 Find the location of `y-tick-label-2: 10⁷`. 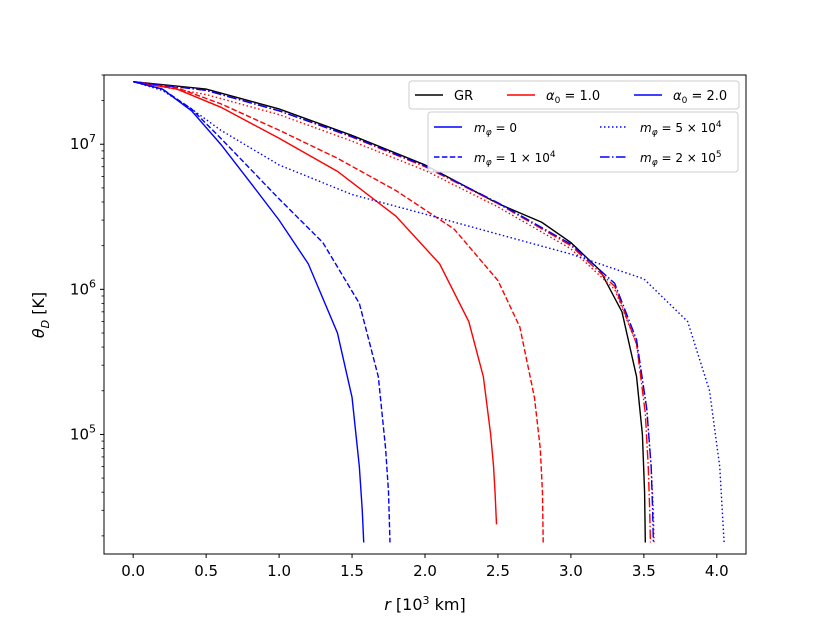

y-tick-label-2: 10⁷ is located at coordinates (83, 142).